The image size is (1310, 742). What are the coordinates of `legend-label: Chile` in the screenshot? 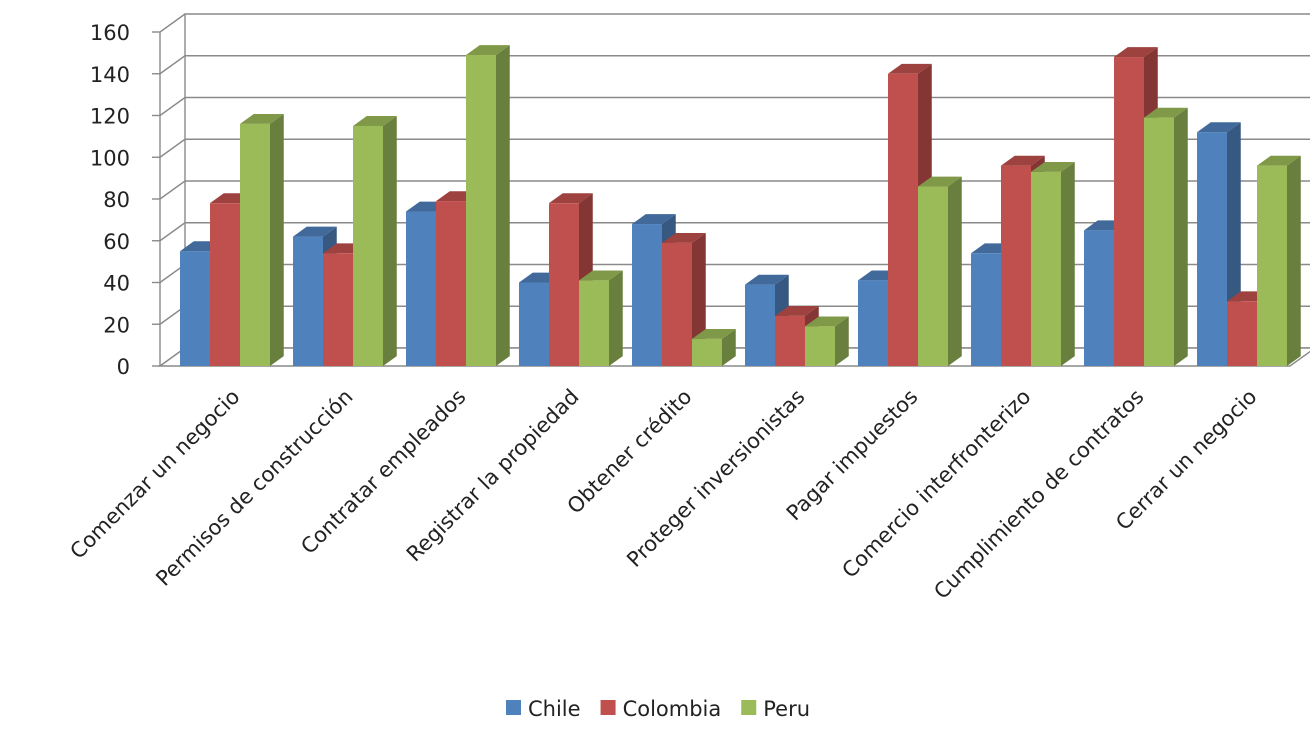 It's located at (554, 709).